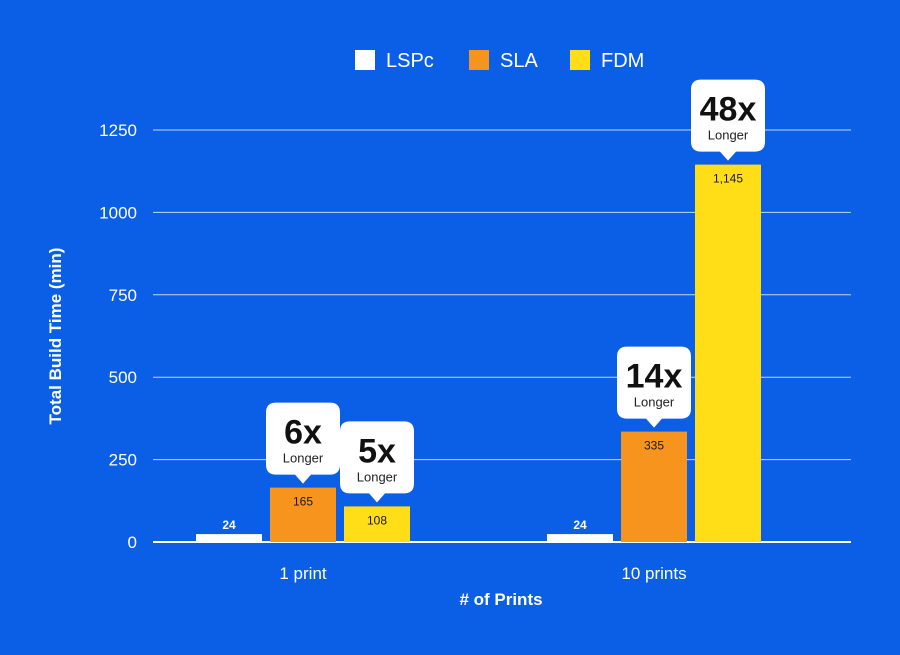 This screenshot has height=655, width=900. I want to click on x-tick-labels: 1 print 10 prints, so click(482, 573).